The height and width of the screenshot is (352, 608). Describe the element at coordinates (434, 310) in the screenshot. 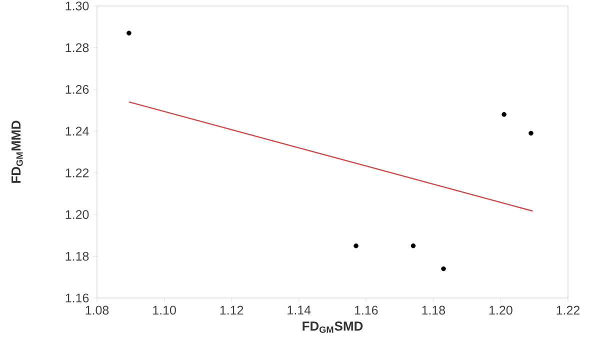

I see `x-tick-label: 1.18` at that location.